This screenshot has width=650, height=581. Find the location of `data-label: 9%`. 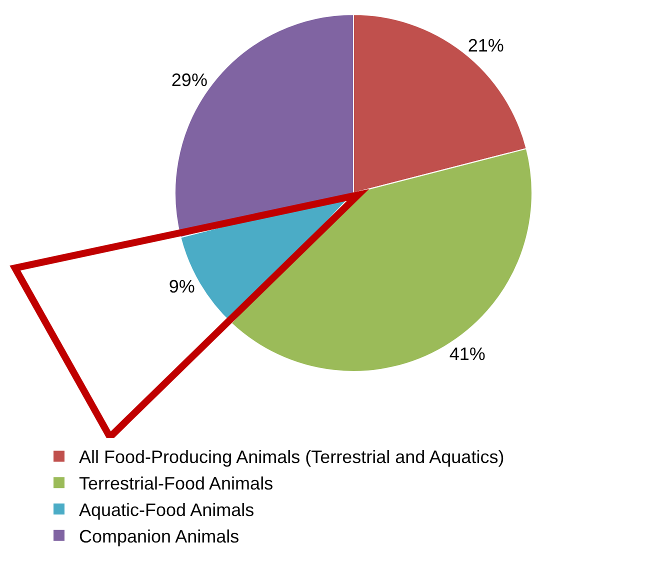

data-label: 9% is located at coordinates (181, 286).